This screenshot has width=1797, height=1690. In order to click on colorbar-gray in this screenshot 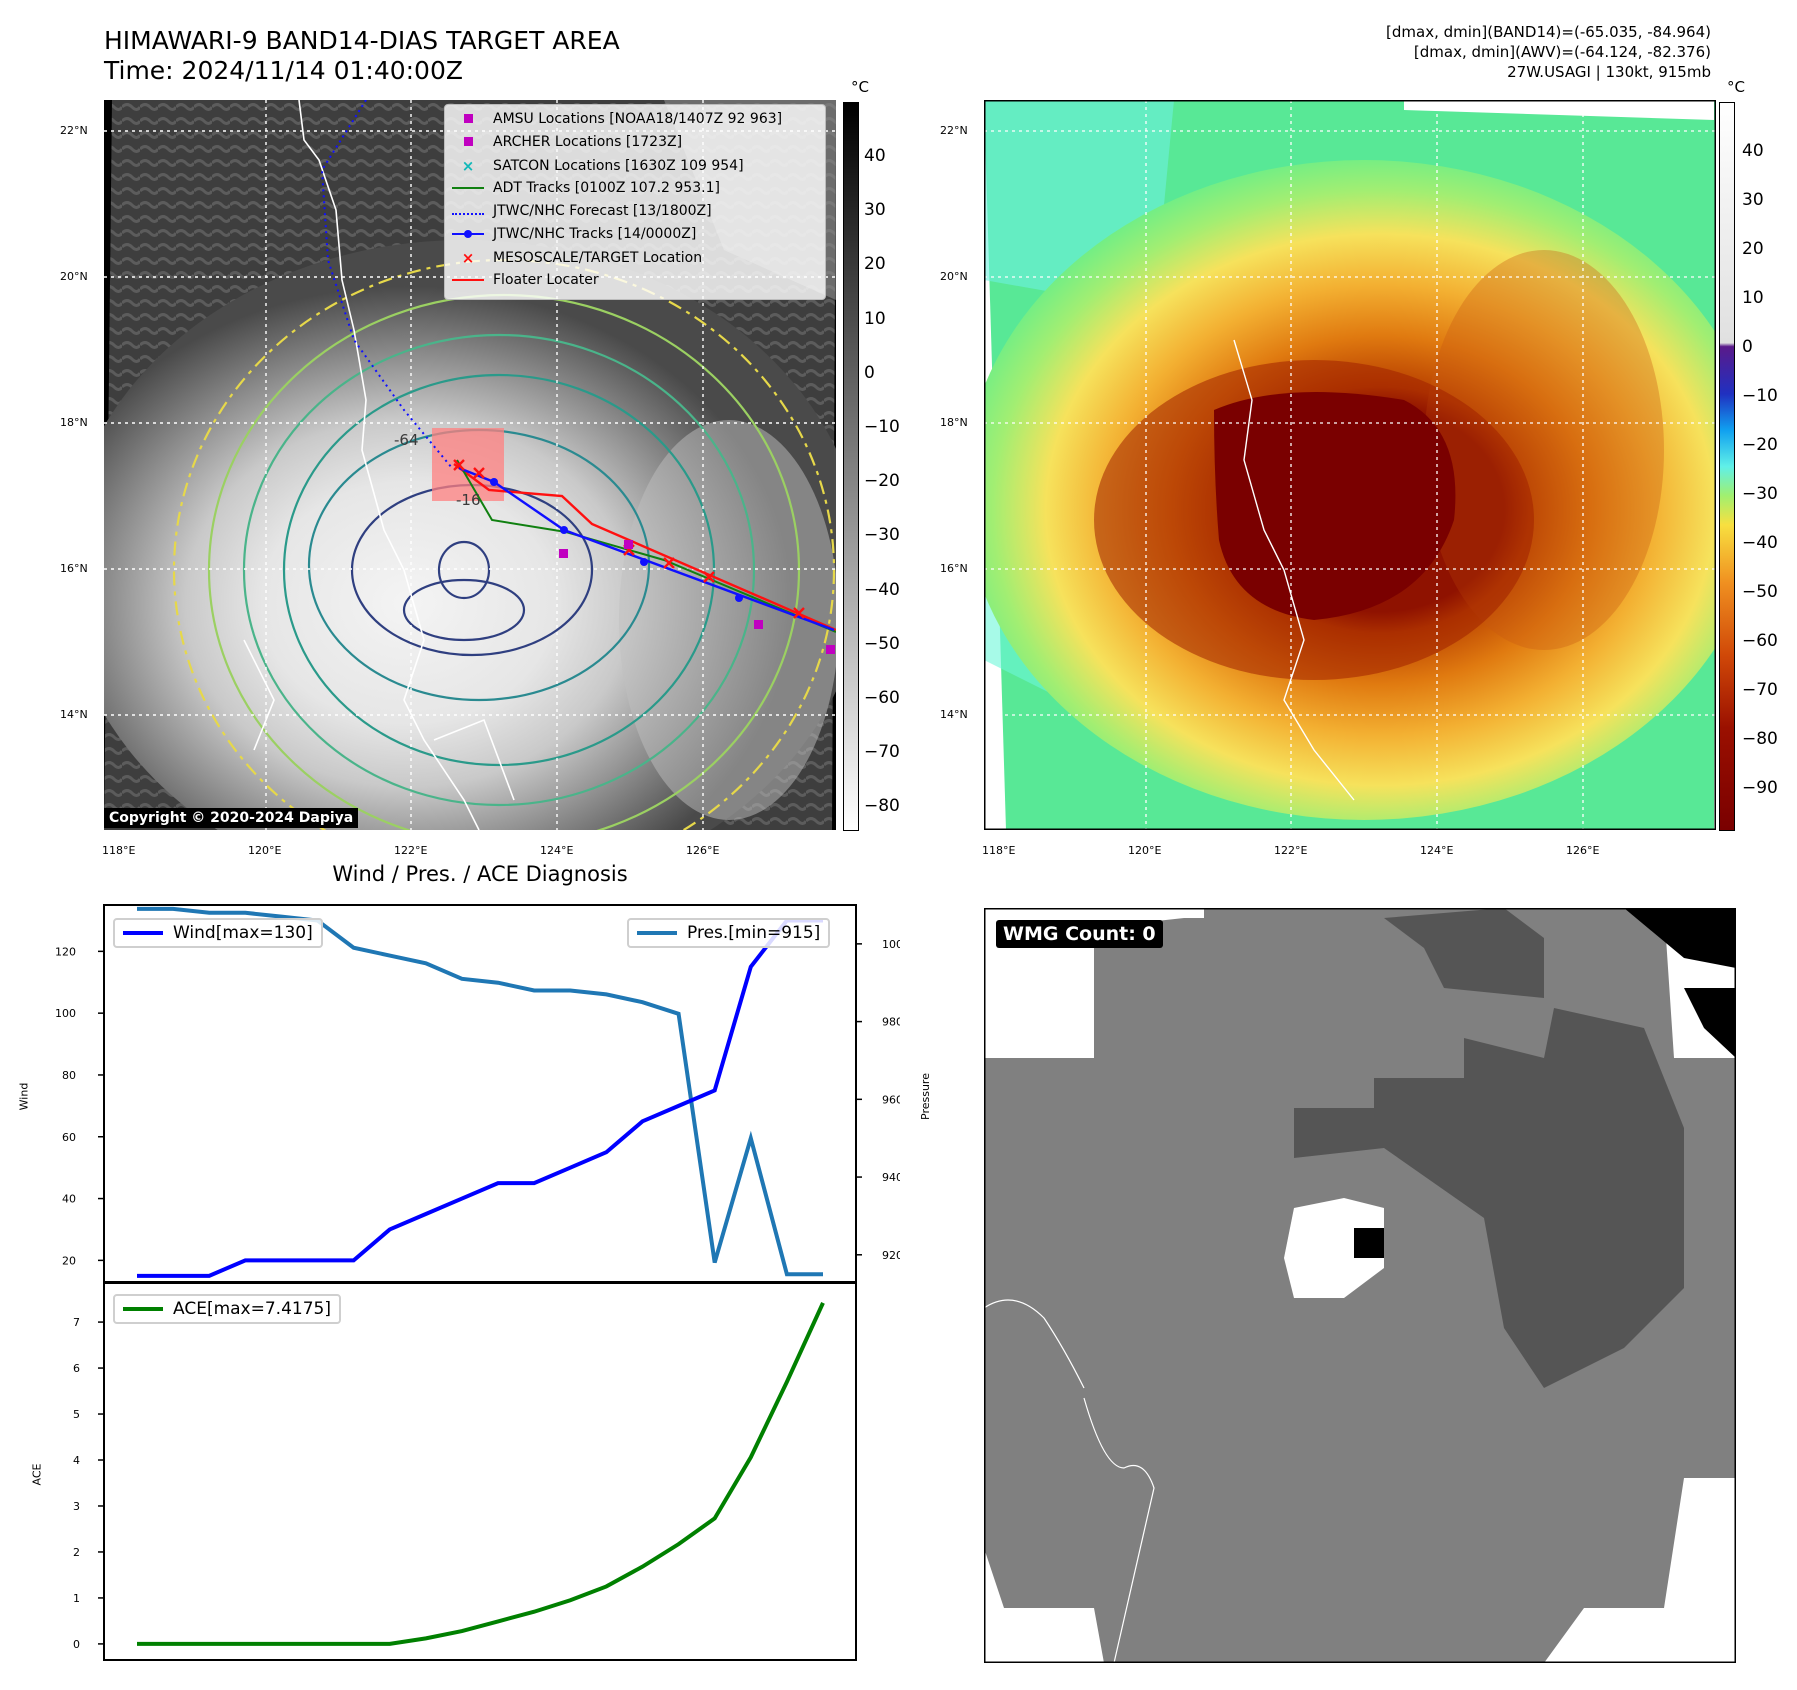, I will do `click(851, 466)`.